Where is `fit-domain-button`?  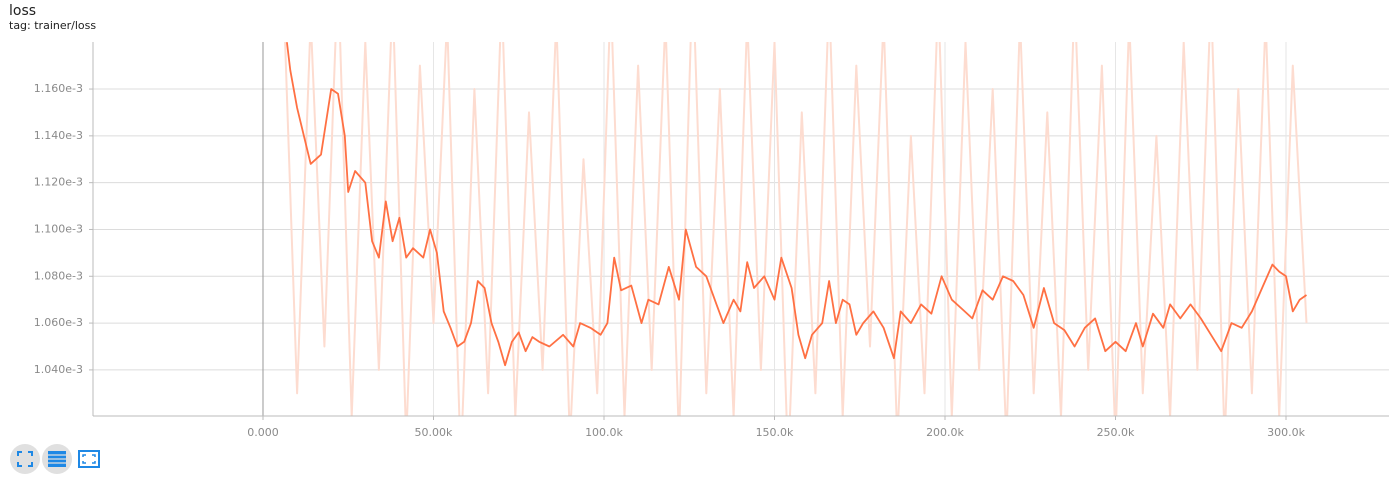
fit-domain-button is located at coordinates (89, 459).